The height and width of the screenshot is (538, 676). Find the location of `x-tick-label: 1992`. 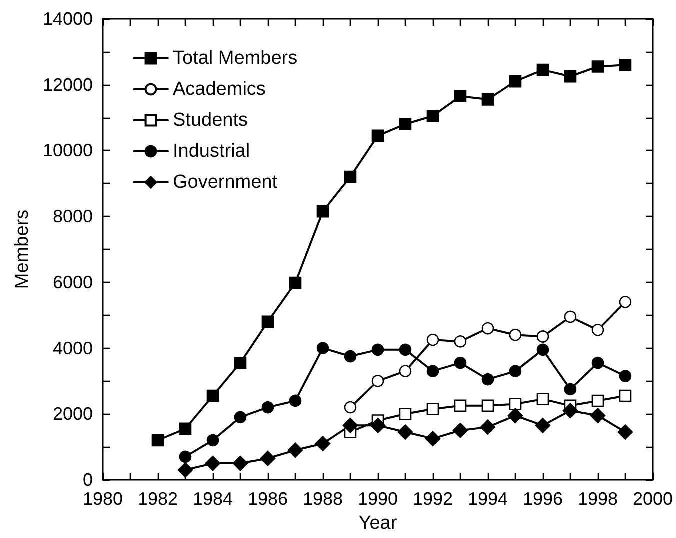

x-tick-label: 1992 is located at coordinates (433, 499).